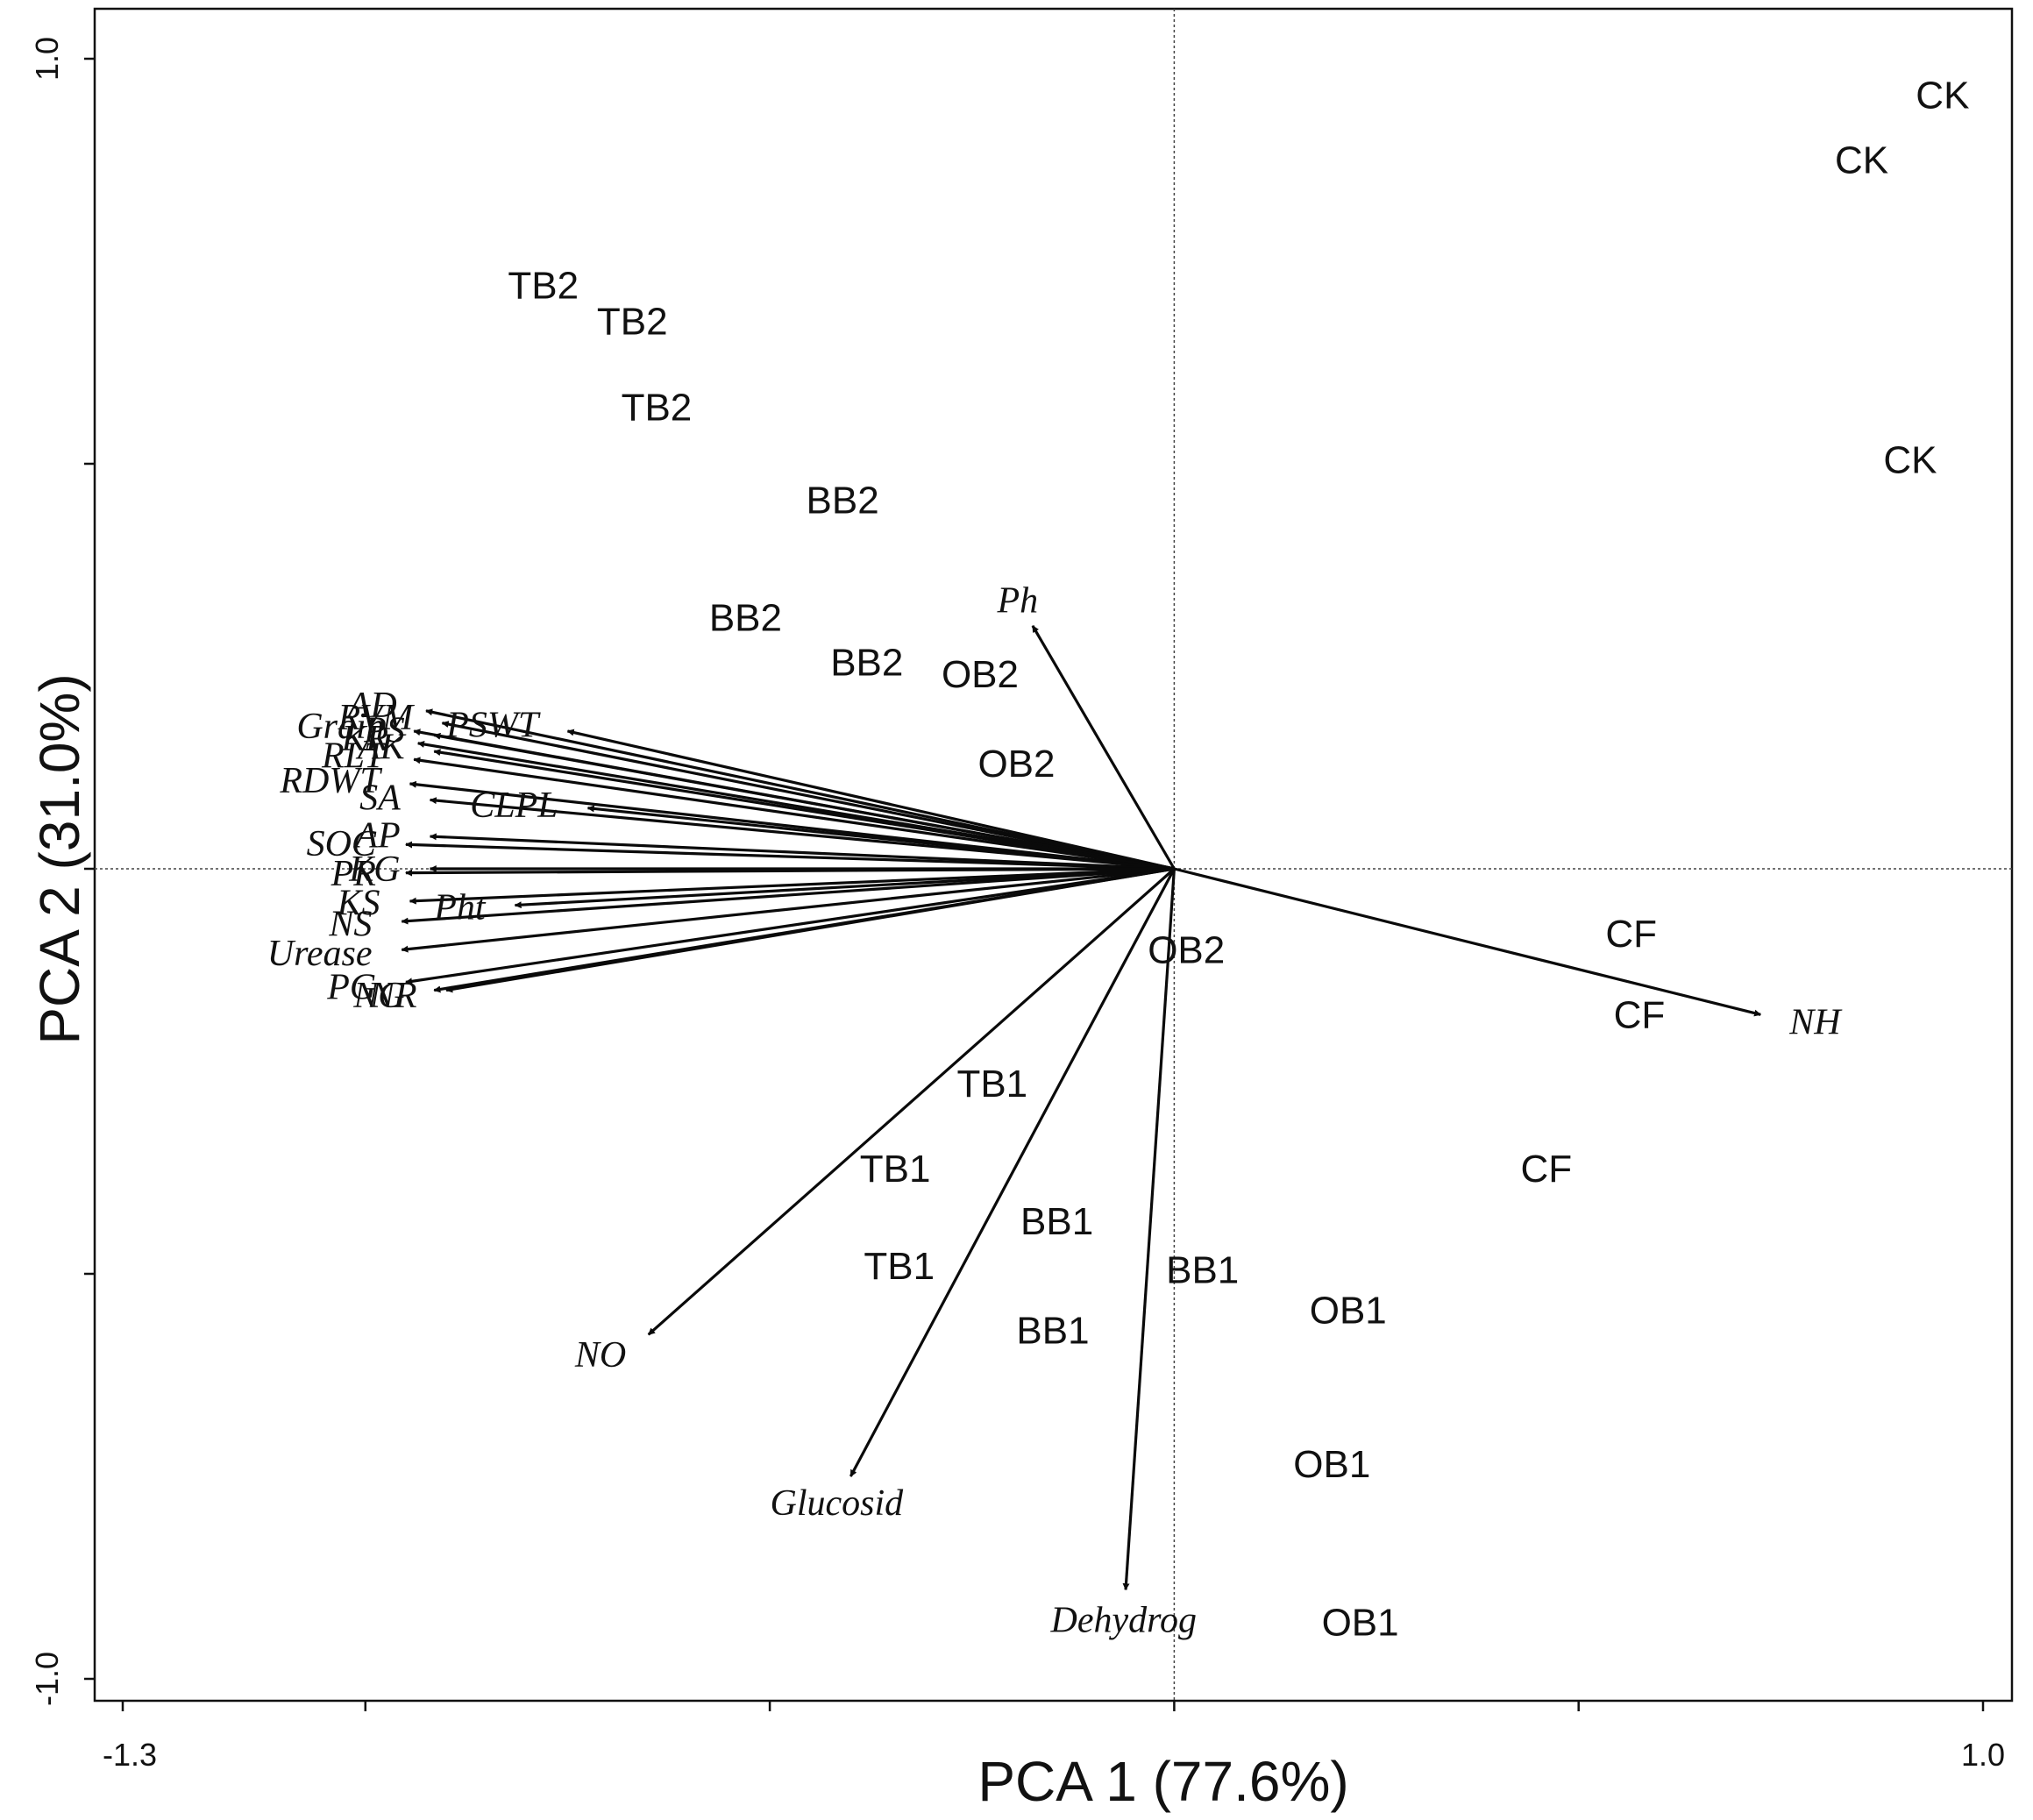 The height and width of the screenshot is (1820, 2033). What do you see at coordinates (384, 730) in the screenshot?
I see `variable-label-ps: PS` at bounding box center [384, 730].